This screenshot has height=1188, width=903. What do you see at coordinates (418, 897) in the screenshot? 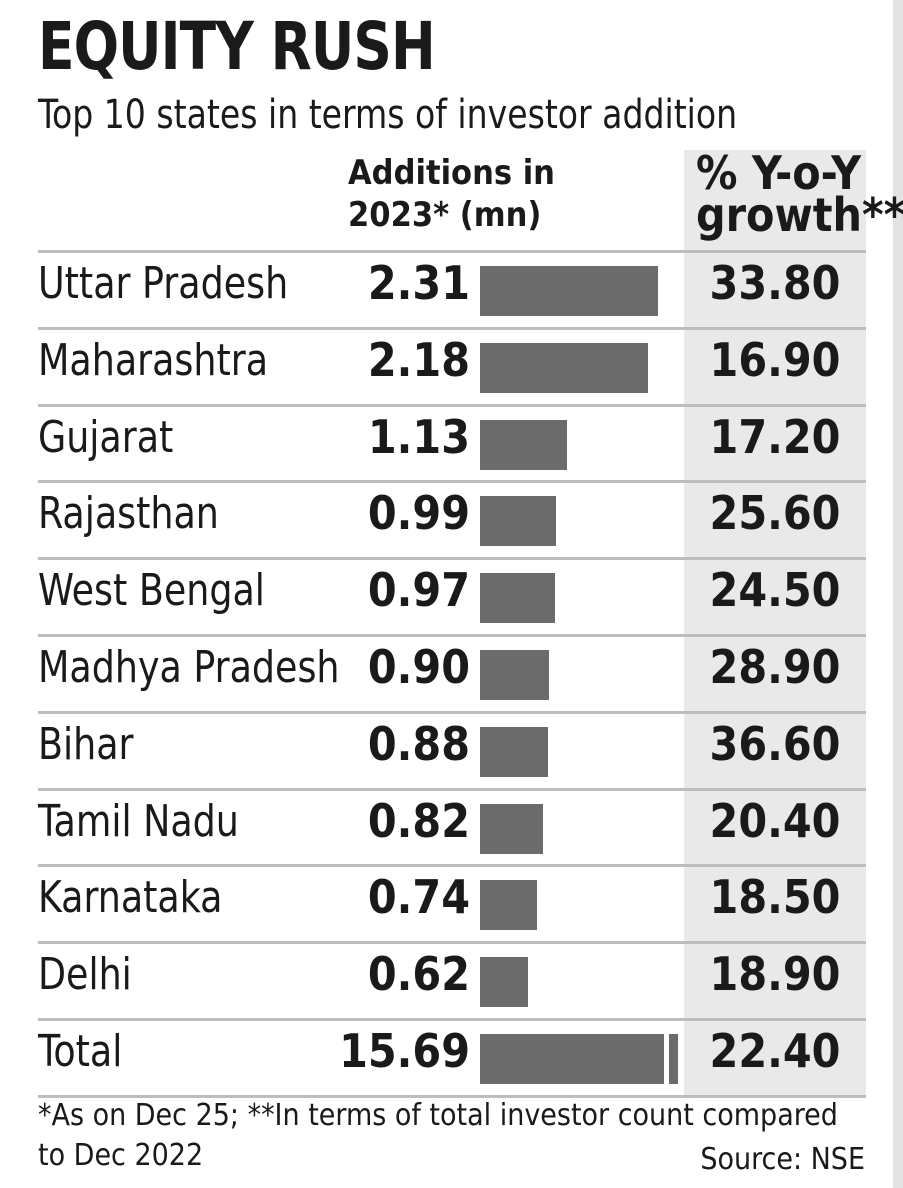
I see `additions-value: 0.74` at bounding box center [418, 897].